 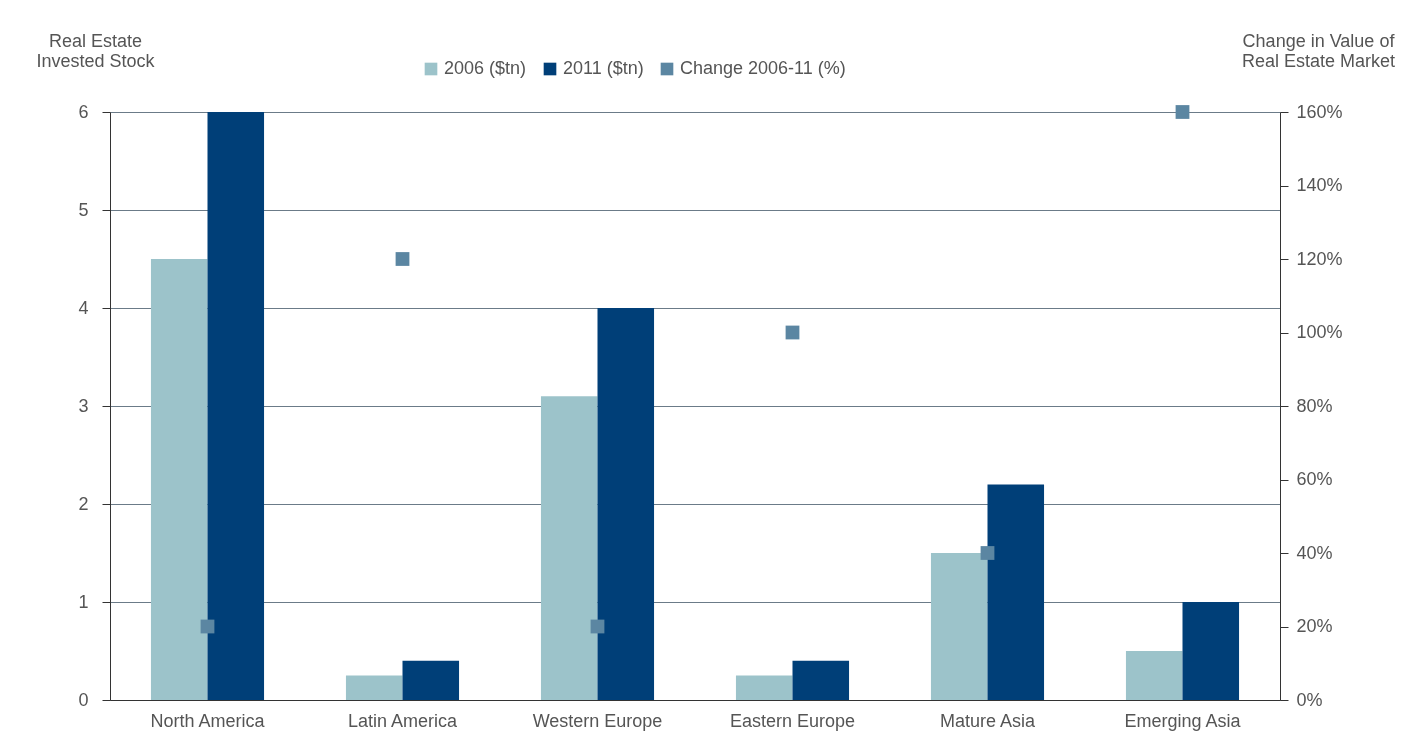 I want to click on y2-tick-label: 160%, so click(x=1319, y=111).